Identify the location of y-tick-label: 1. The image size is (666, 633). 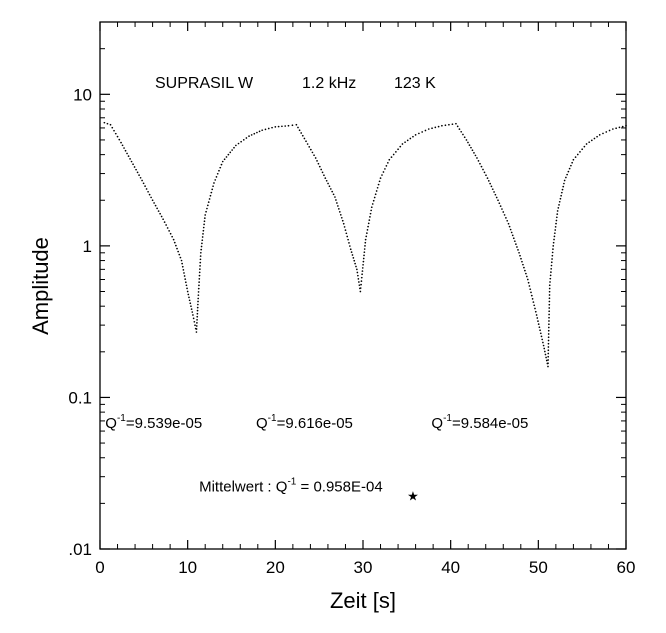
(87, 246).